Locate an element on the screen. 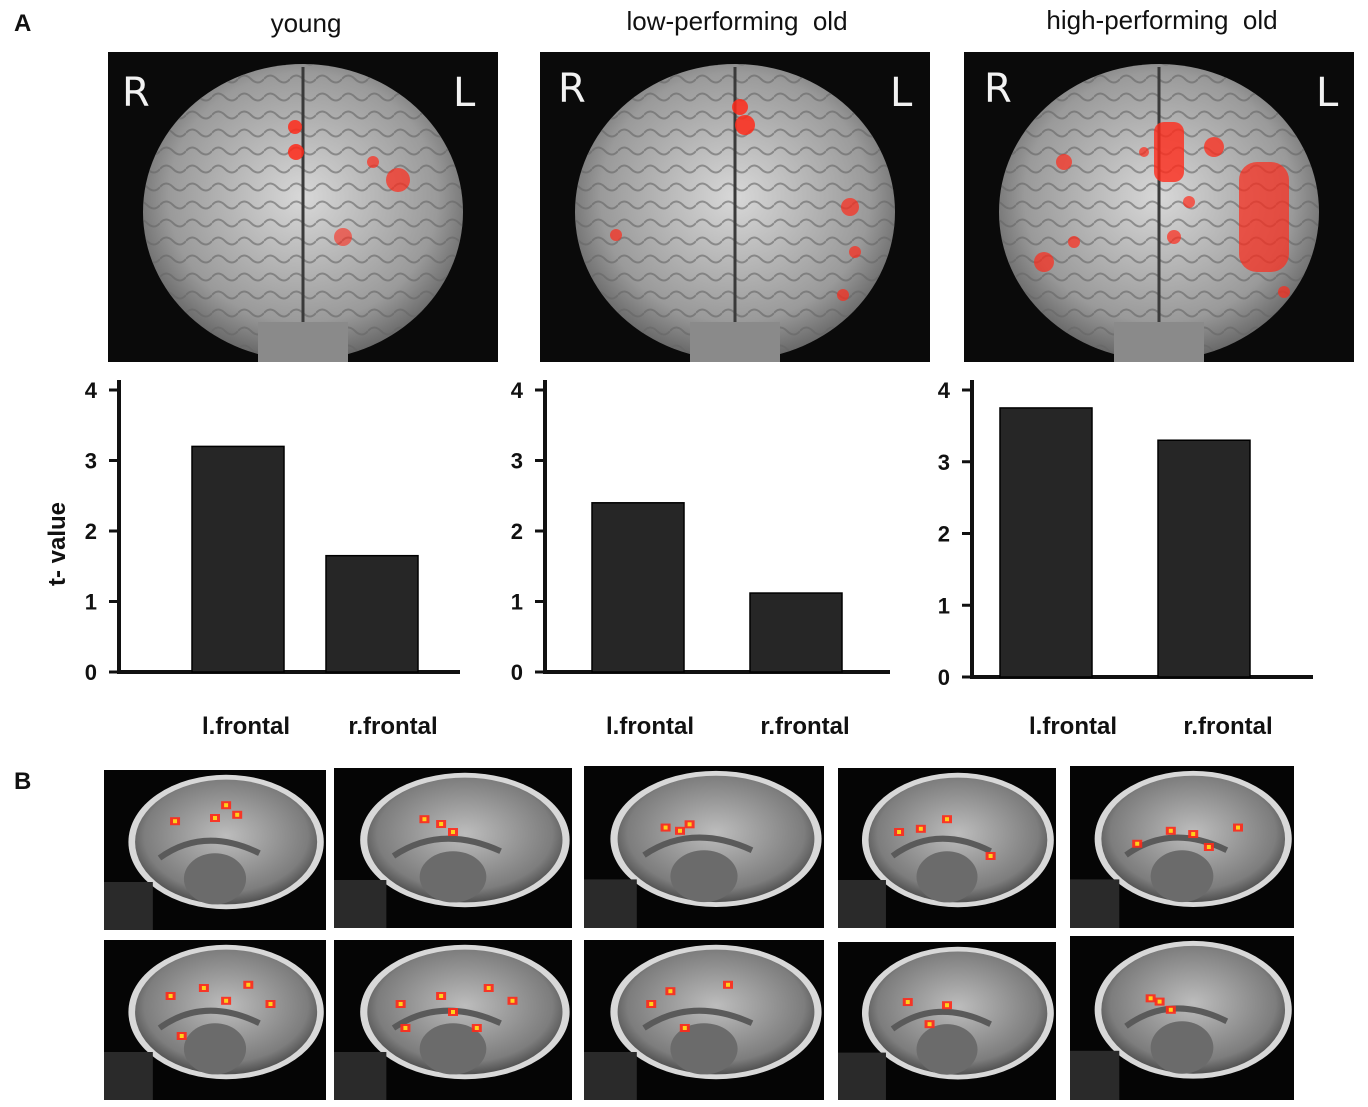 This screenshot has height=1107, width=1368. bar-chart-high-performing-old: 0 1 2 3 4 l.frontal r.frontal is located at coordinates (1128, 562).